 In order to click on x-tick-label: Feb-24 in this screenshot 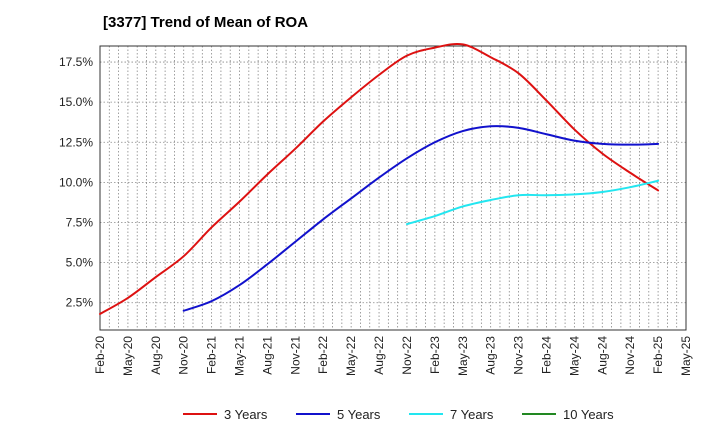, I will do `click(546, 355)`.